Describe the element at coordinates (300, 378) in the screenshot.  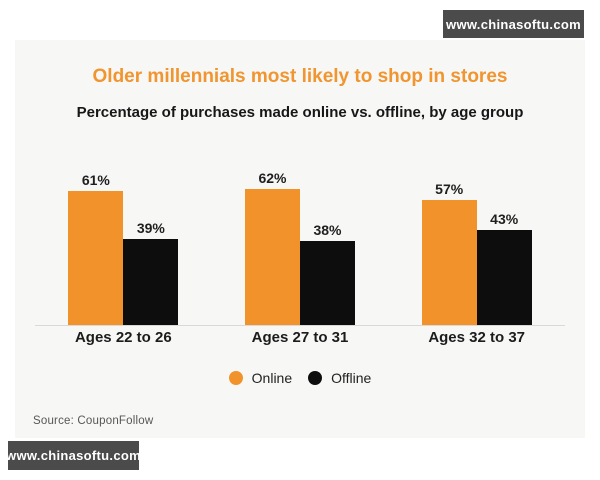
I see `legend: Online Offline` at that location.